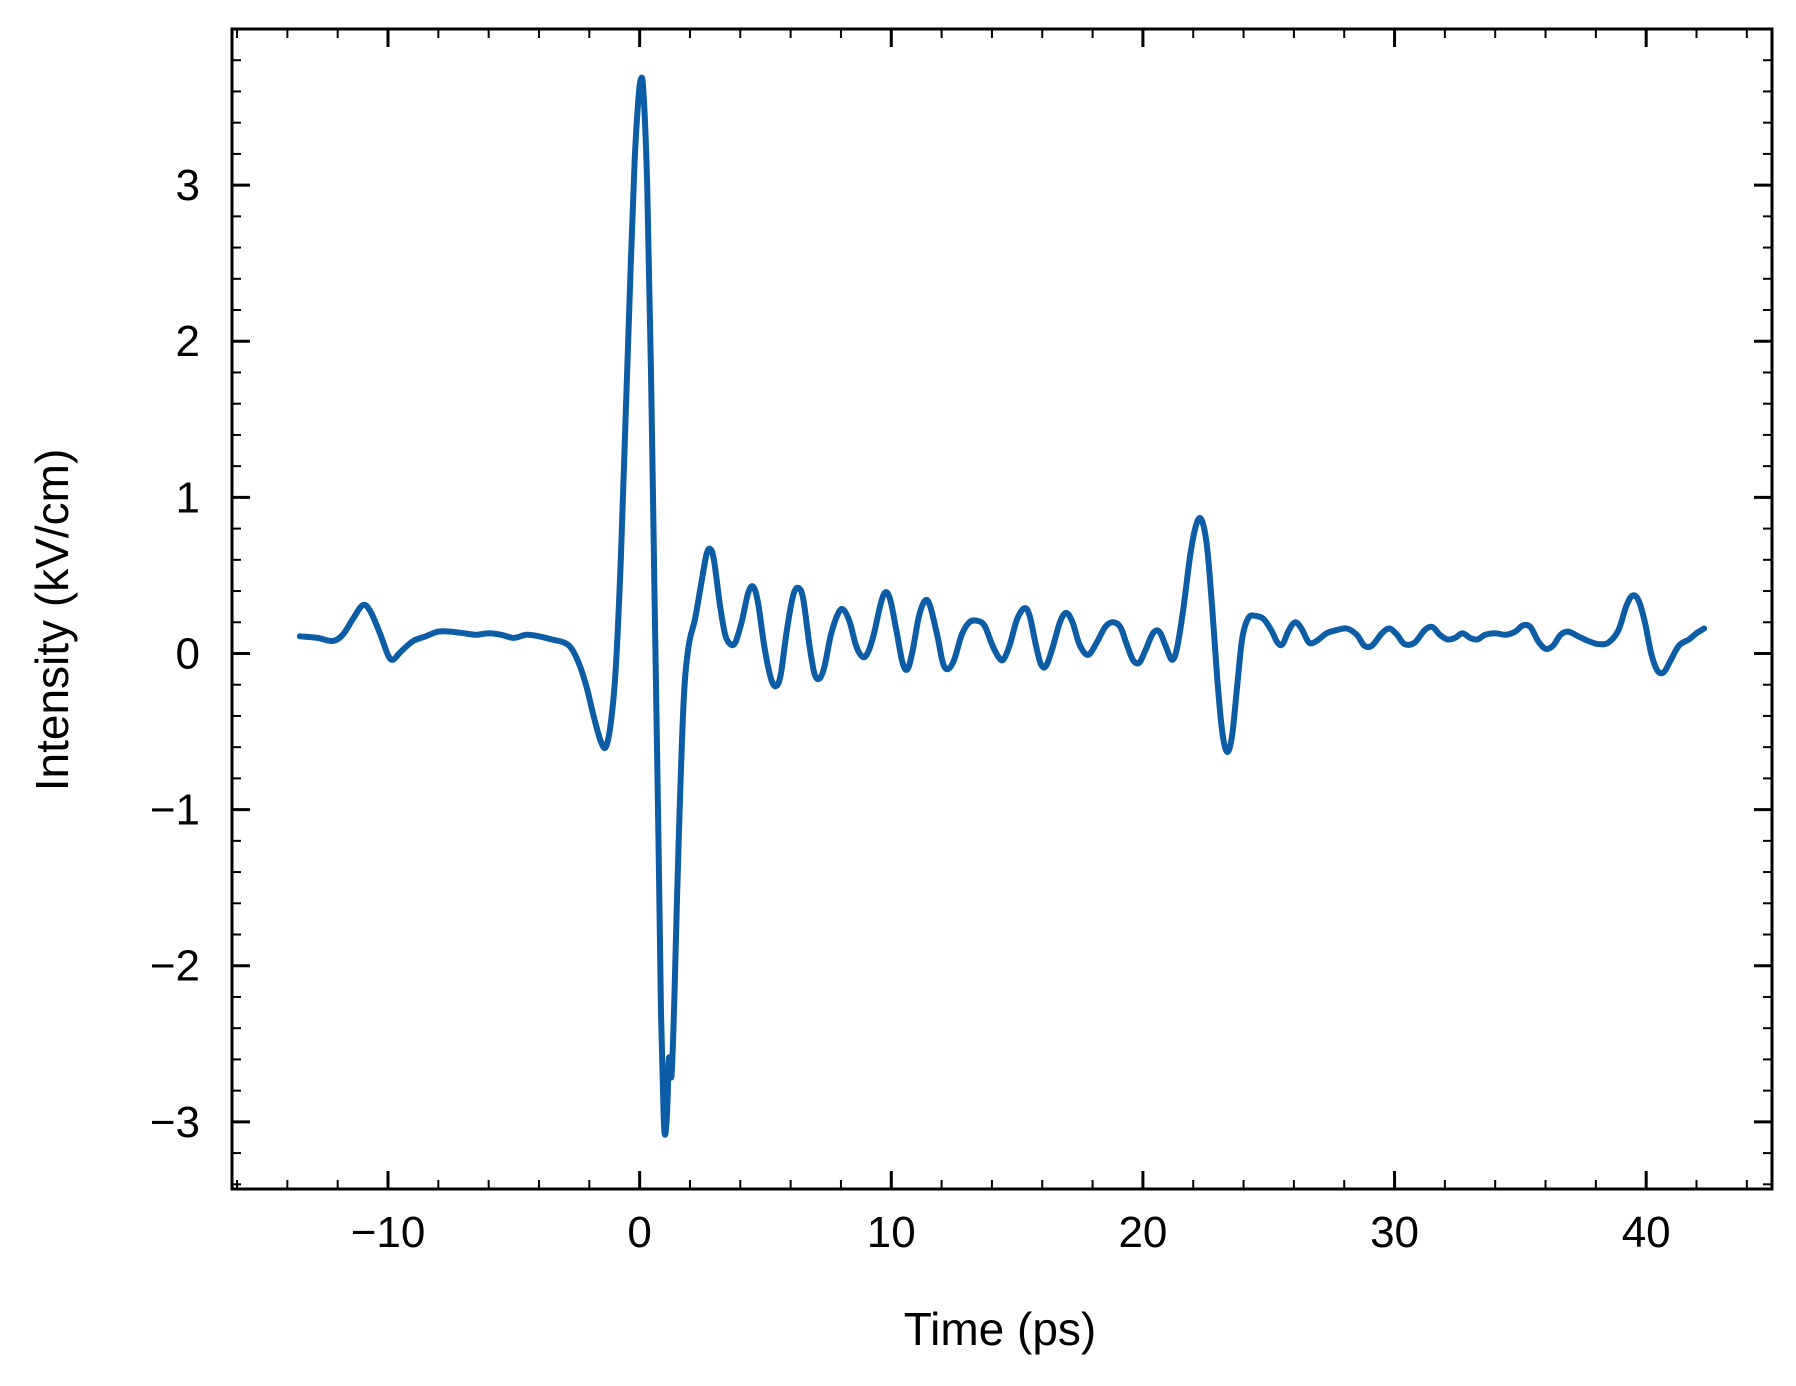 The image size is (1796, 1386). I want to click on y-tick-label: −1, so click(175, 810).